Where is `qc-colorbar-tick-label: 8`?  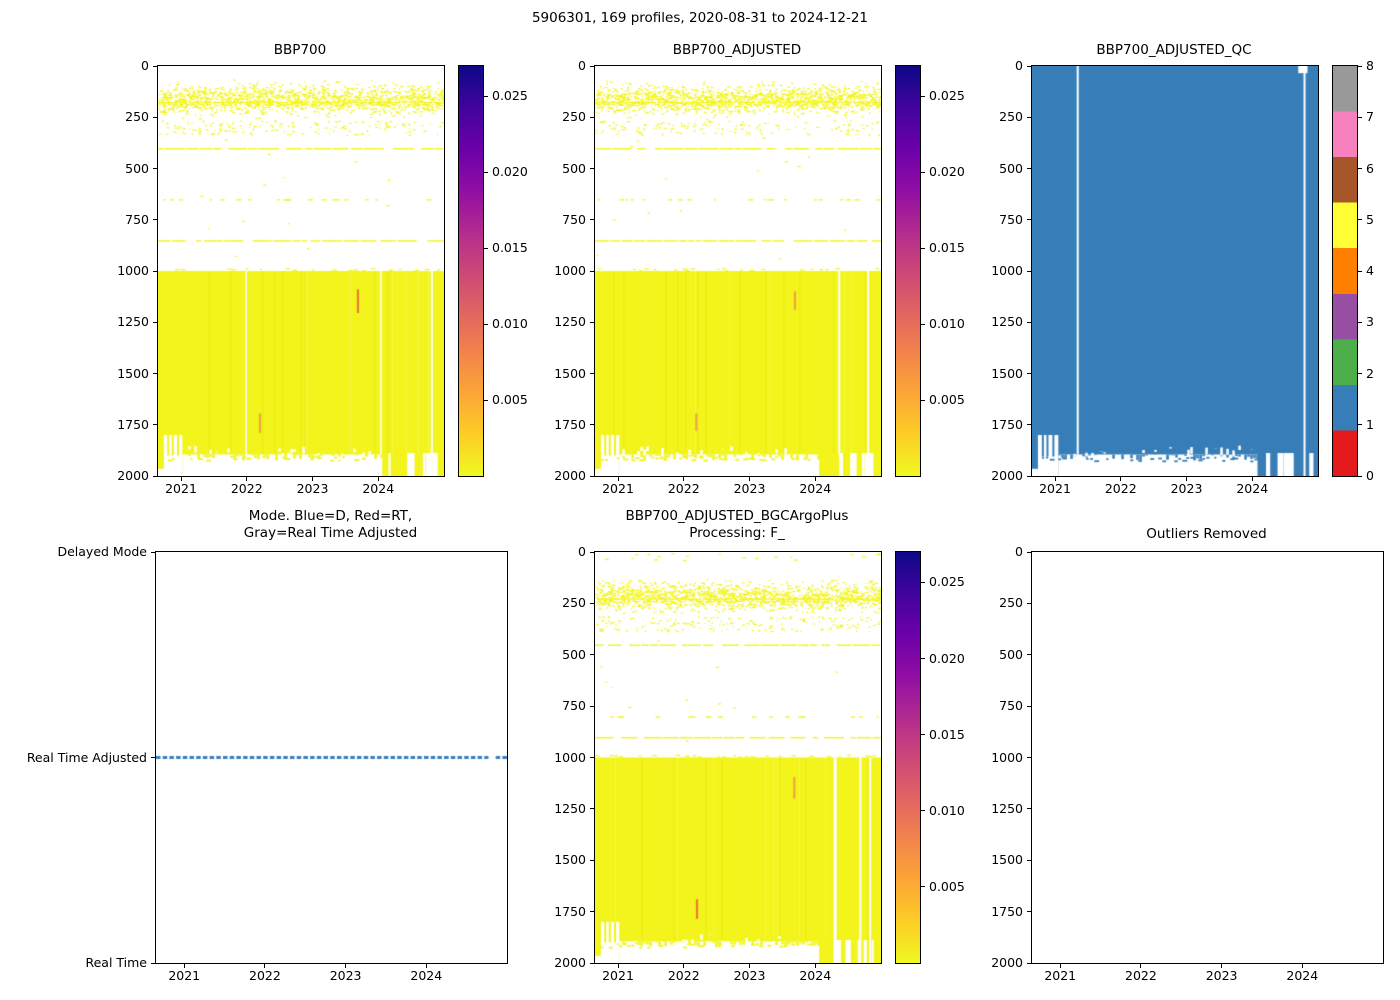 qc-colorbar-tick-label: 8 is located at coordinates (1370, 65).